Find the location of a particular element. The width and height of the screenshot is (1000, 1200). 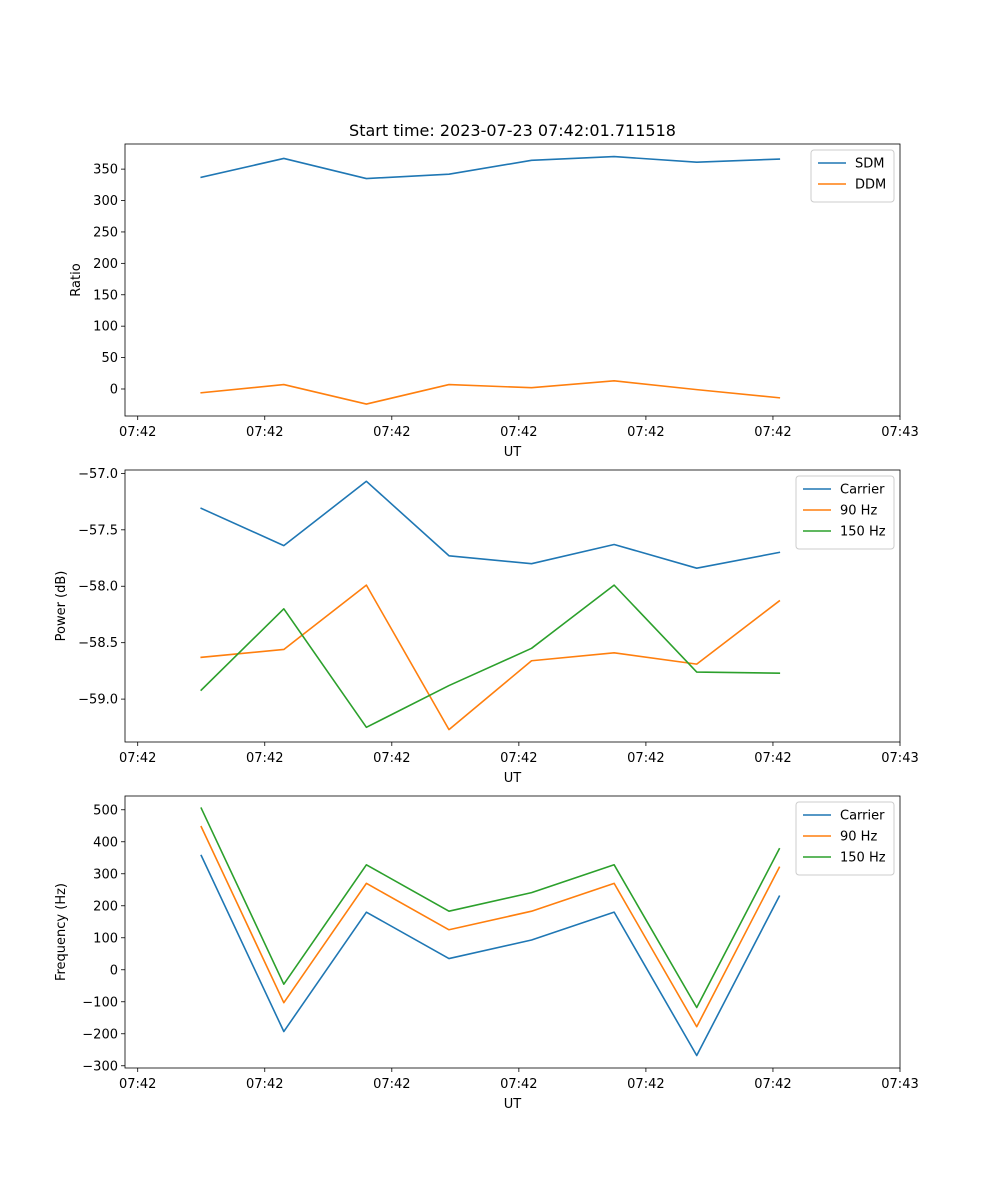

y-tick-label: 500 is located at coordinates (105, 810).